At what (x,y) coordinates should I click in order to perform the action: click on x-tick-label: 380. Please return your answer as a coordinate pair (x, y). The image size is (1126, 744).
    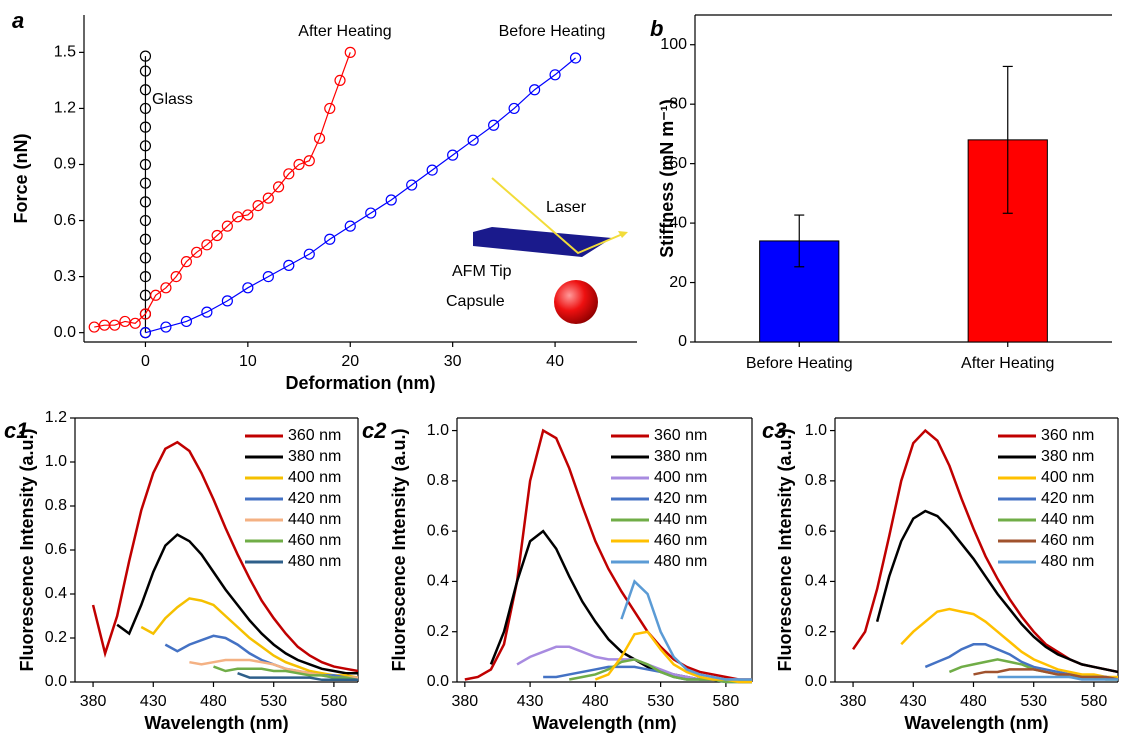
    Looking at the image, I should click on (464, 701).